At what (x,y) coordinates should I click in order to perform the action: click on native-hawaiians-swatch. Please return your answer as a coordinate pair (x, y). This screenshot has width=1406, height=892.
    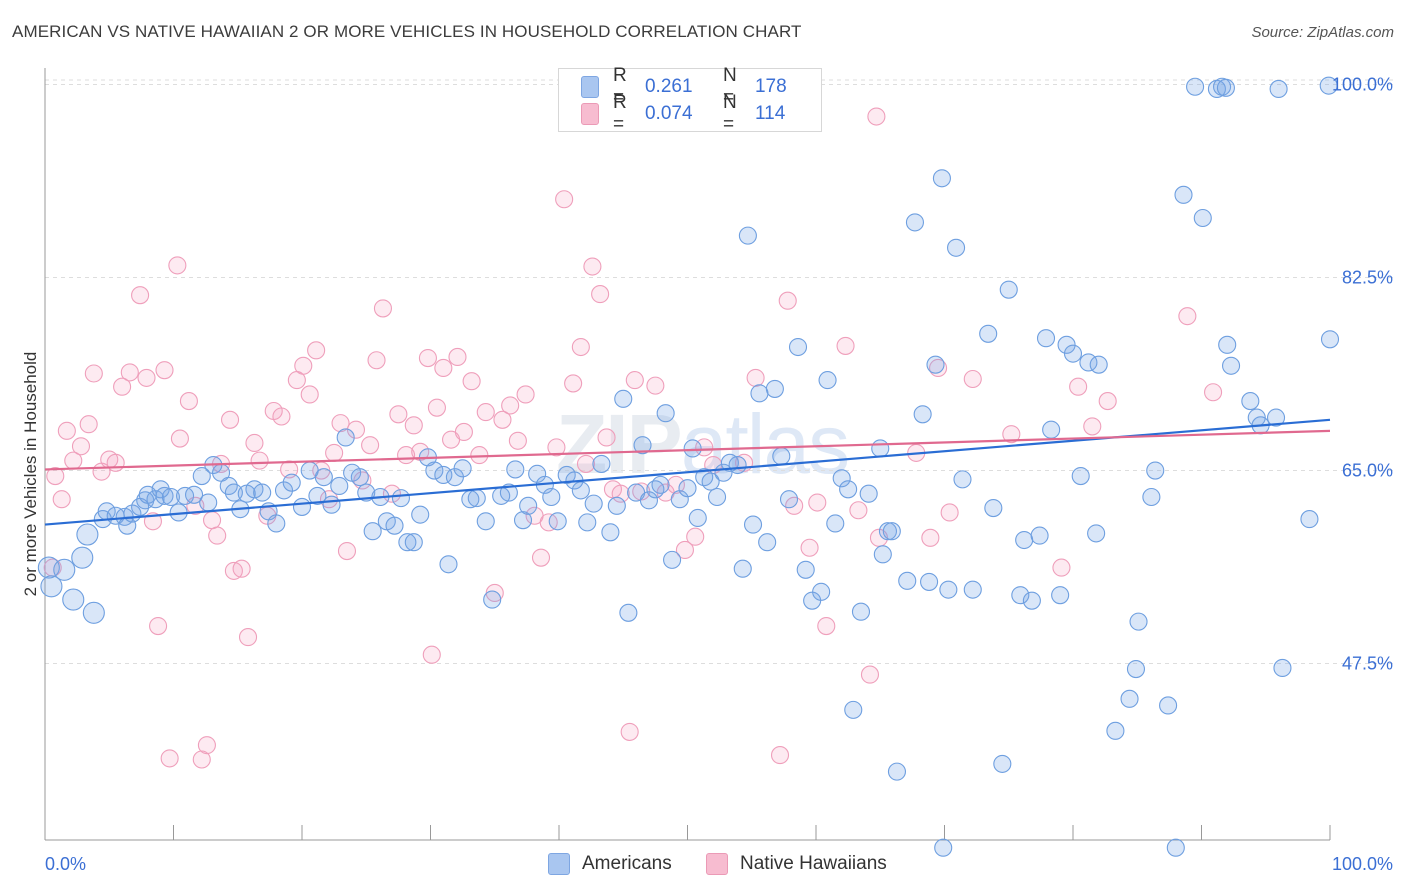
    Looking at the image, I should click on (590, 114).